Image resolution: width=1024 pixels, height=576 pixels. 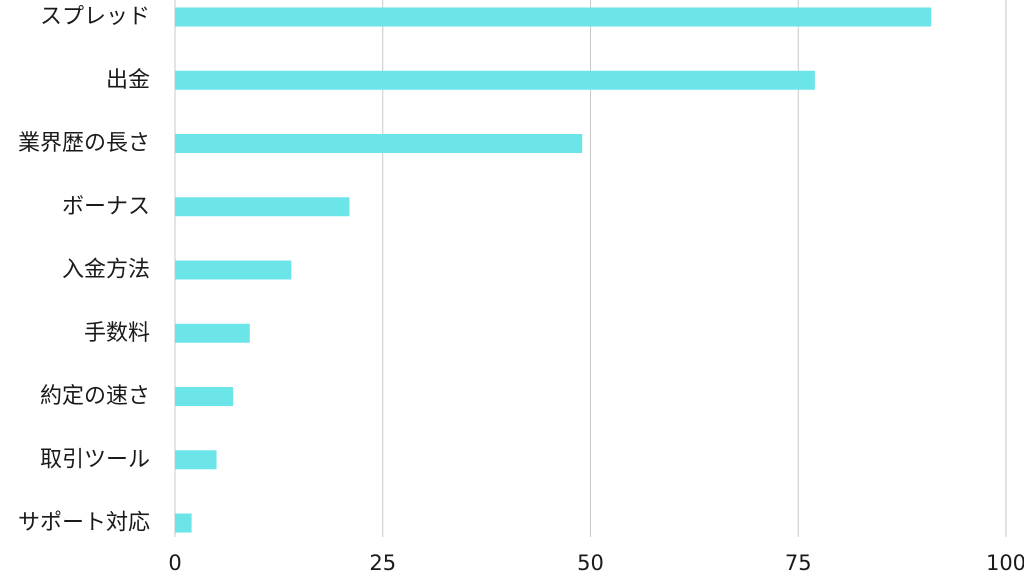 What do you see at coordinates (128, 80) in the screenshot?
I see `category-label: 出金` at bounding box center [128, 80].